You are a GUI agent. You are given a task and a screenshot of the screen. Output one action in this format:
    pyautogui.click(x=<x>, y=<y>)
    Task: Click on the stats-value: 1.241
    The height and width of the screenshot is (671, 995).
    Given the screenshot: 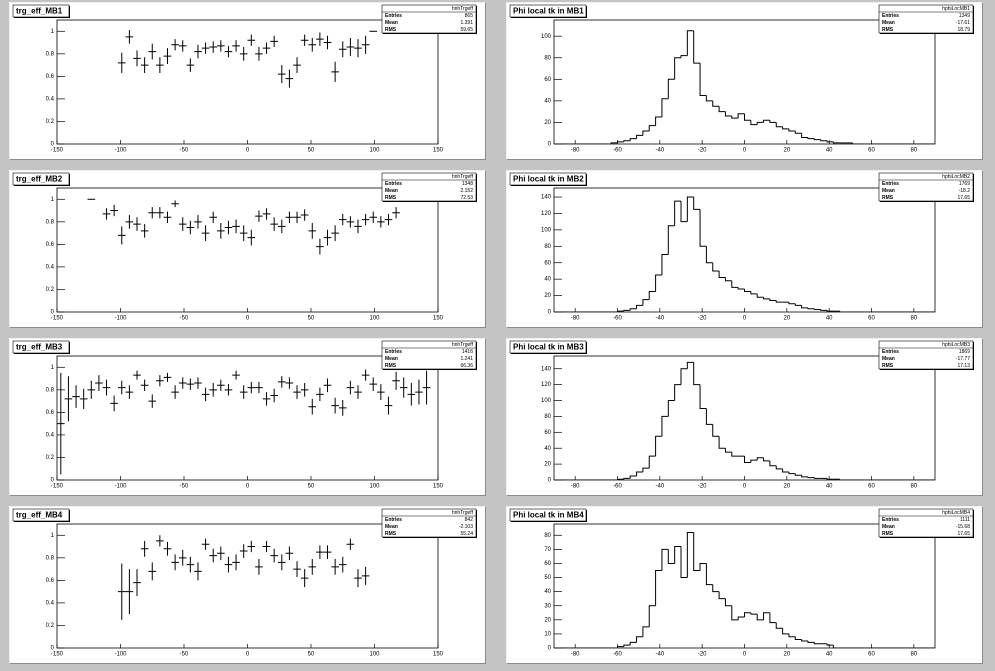 What is the action you would take?
    pyautogui.click(x=466, y=359)
    